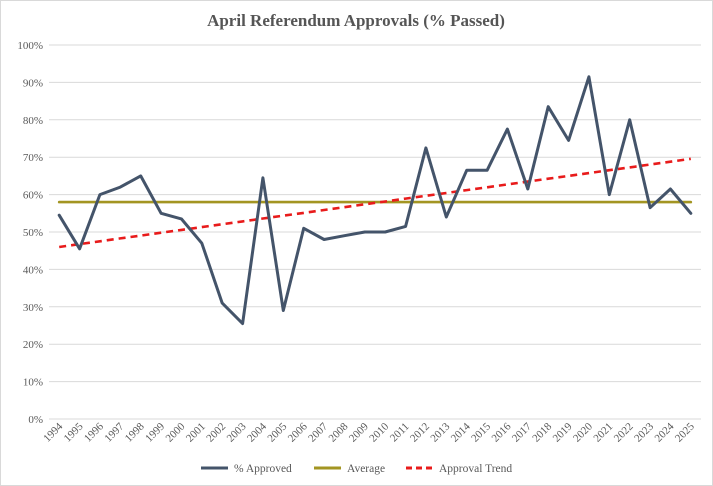 The width and height of the screenshot is (713, 486). Describe the element at coordinates (53, 432) in the screenshot. I see `x-tick-label: 1994` at that location.